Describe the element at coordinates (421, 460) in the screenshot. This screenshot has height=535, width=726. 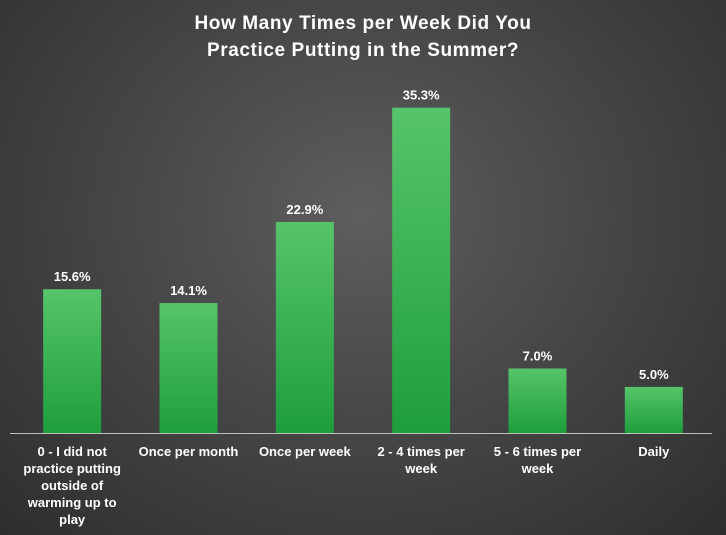
I see `category-label-4: 2 - 4 times per week` at that location.